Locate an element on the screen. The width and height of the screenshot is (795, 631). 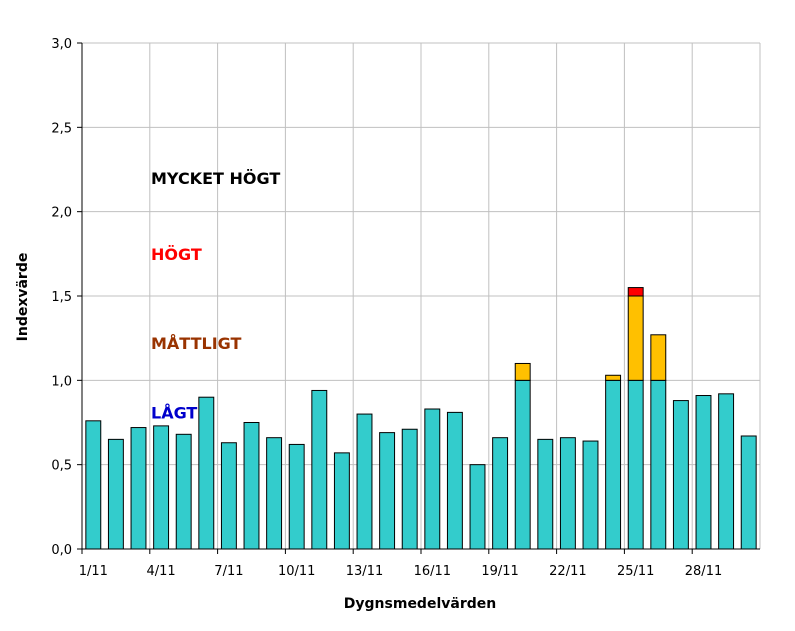
x-tick-label: 1/11 is located at coordinates (93, 571).